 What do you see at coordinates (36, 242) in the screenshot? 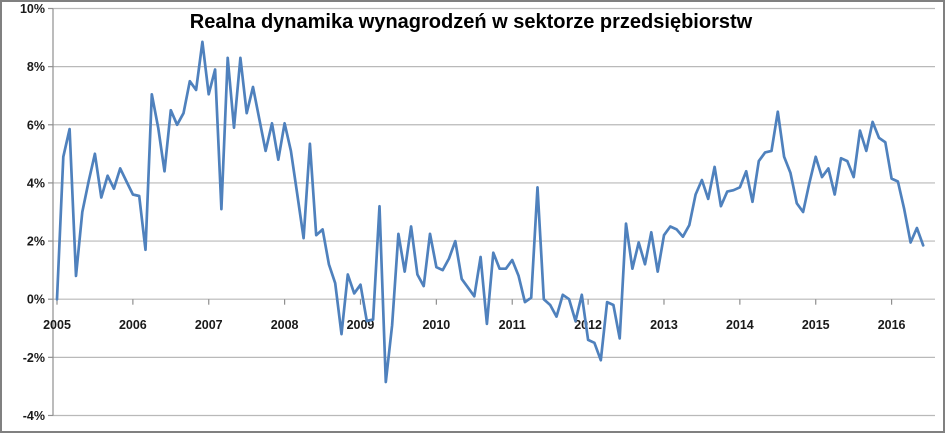
I see `y-tick-label: 2%` at bounding box center [36, 242].